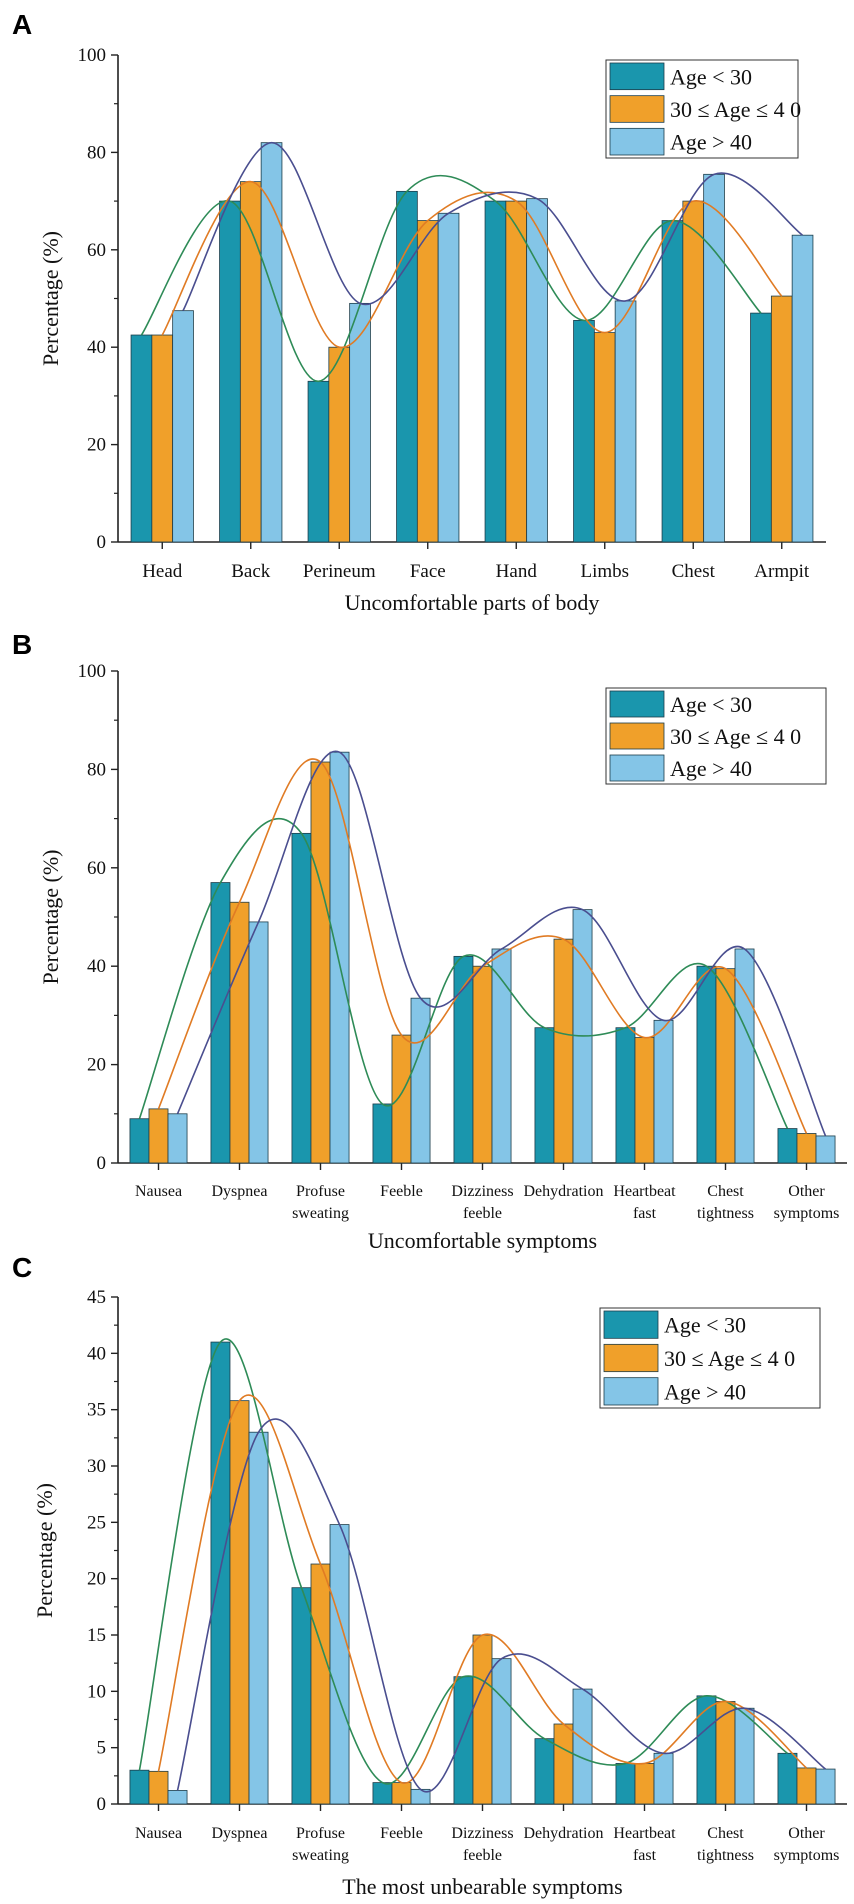 This screenshot has height=1904, width=854. Describe the element at coordinates (339, 571) in the screenshot. I see `x-tick-label: Perineum` at that location.